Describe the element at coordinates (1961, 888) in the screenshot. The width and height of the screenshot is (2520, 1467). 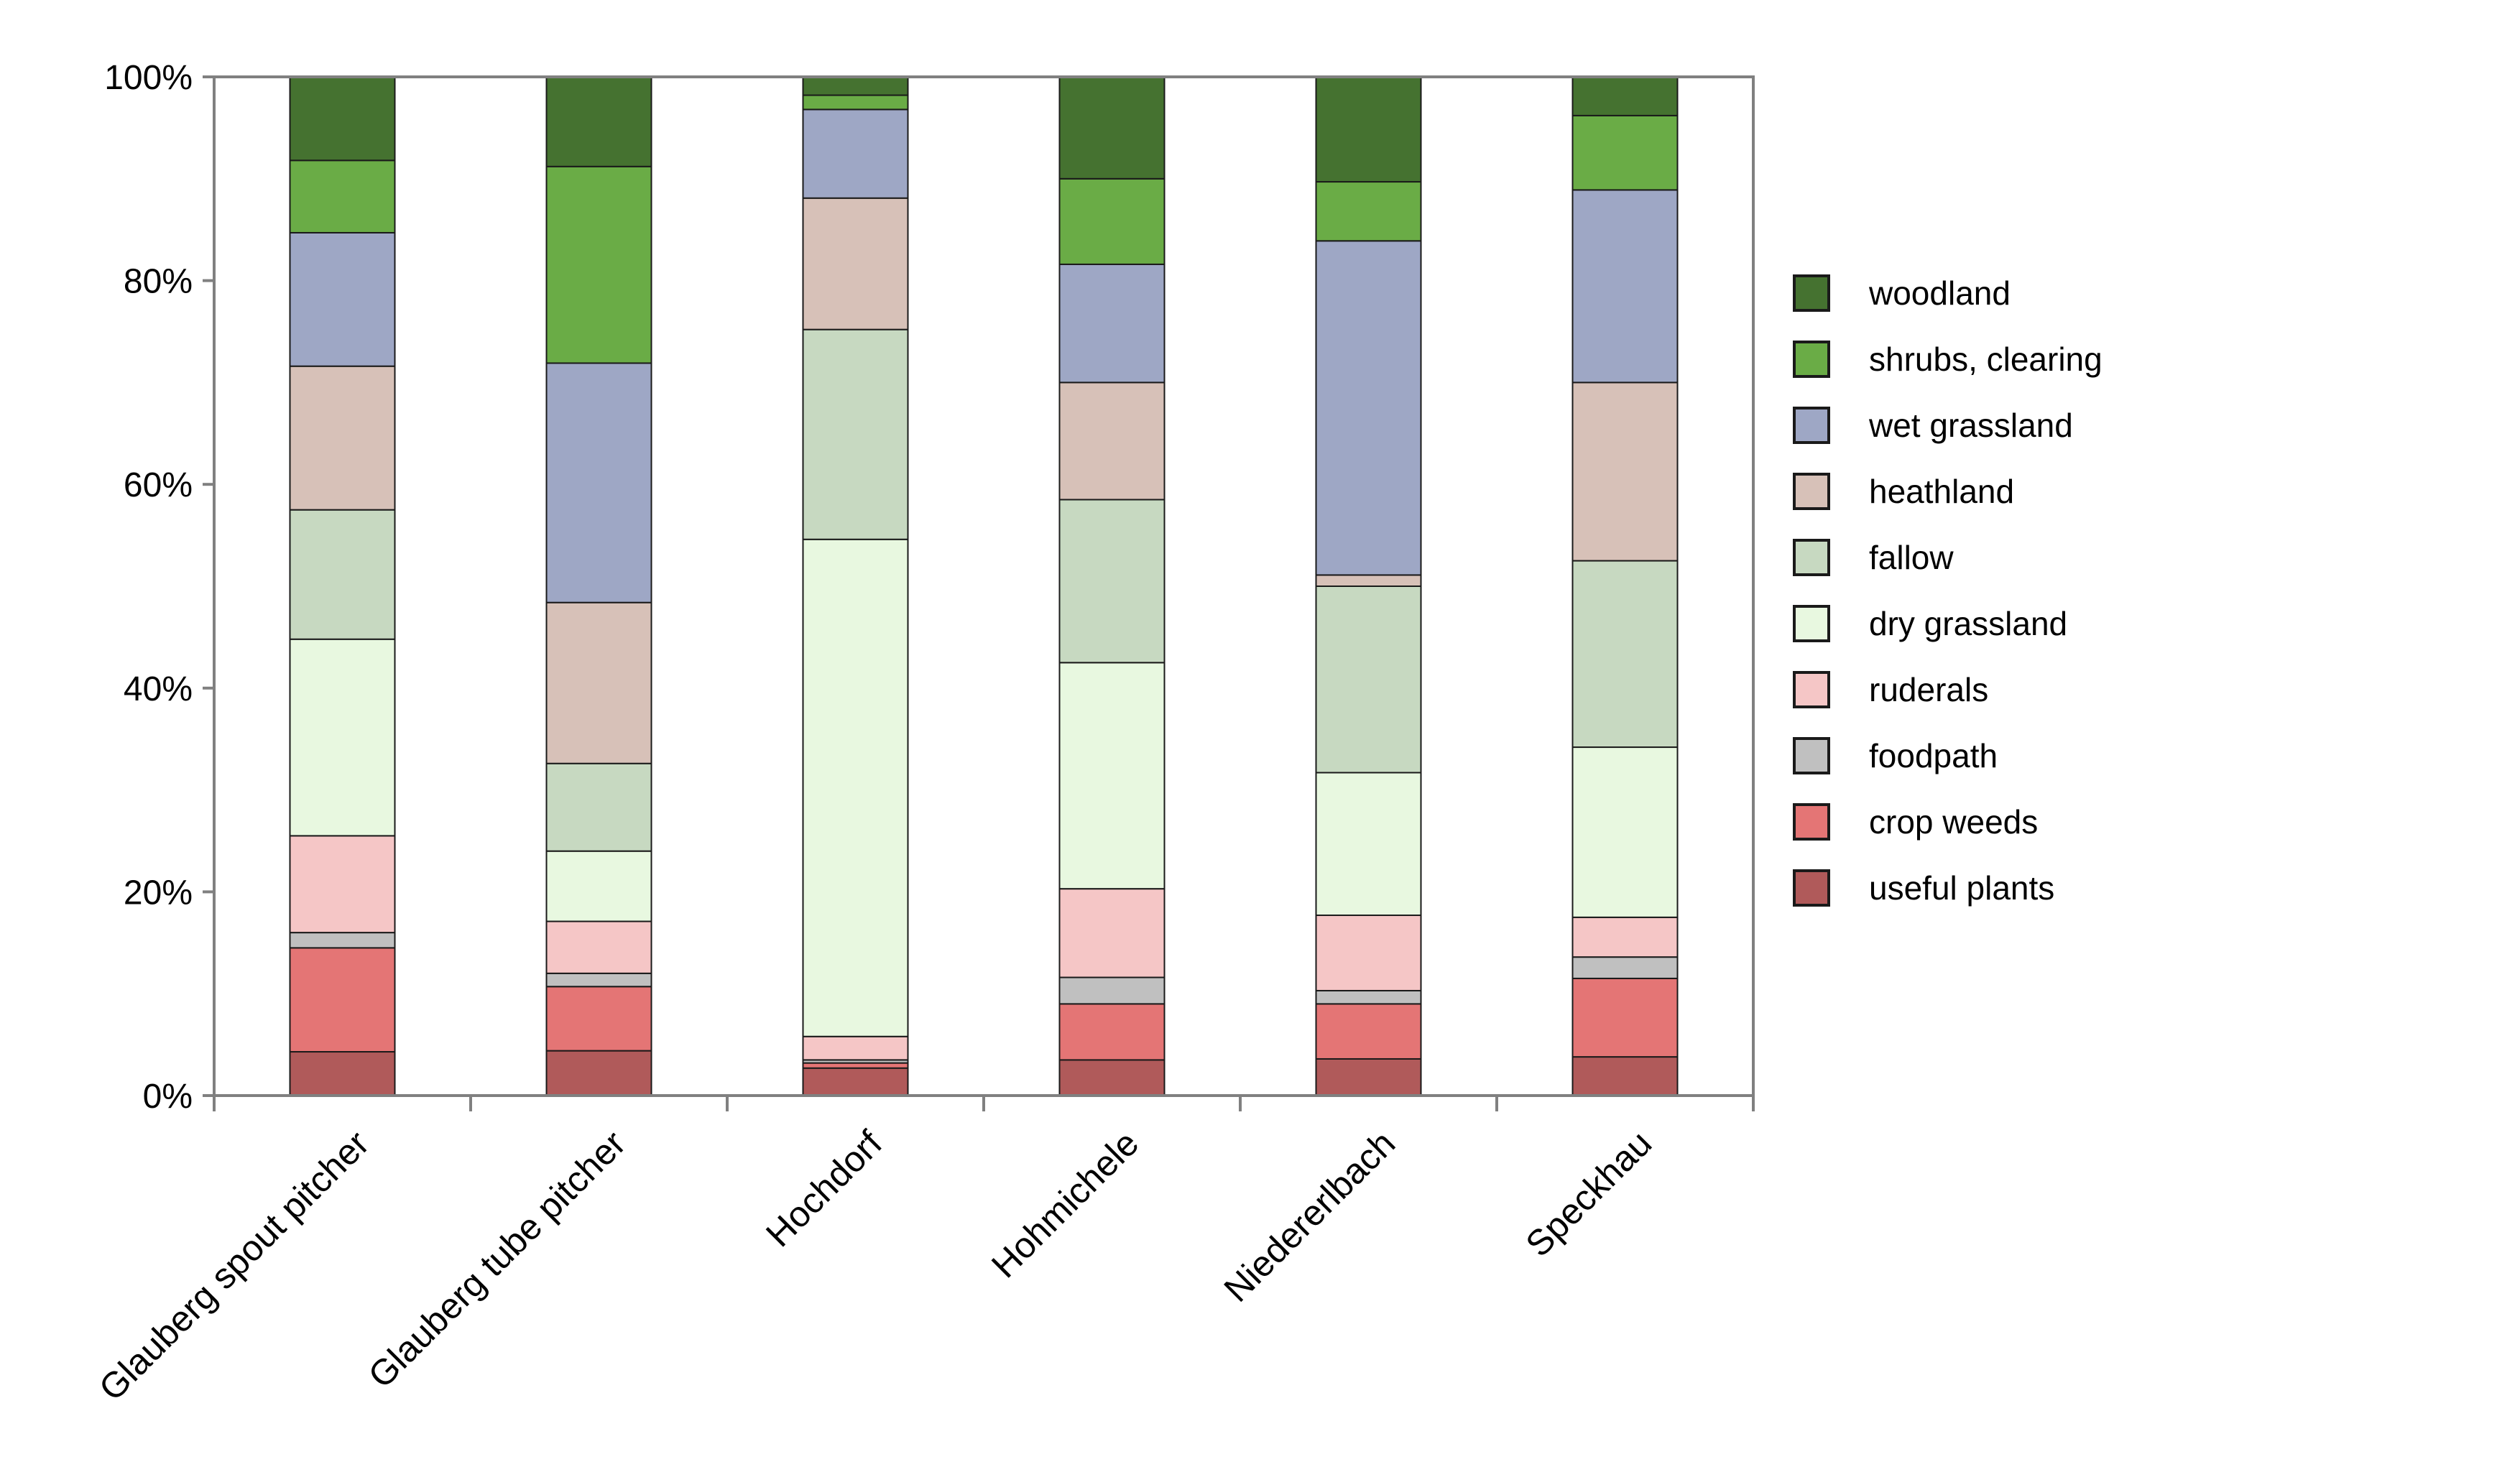
I see `legend-label: useful plants` at that location.